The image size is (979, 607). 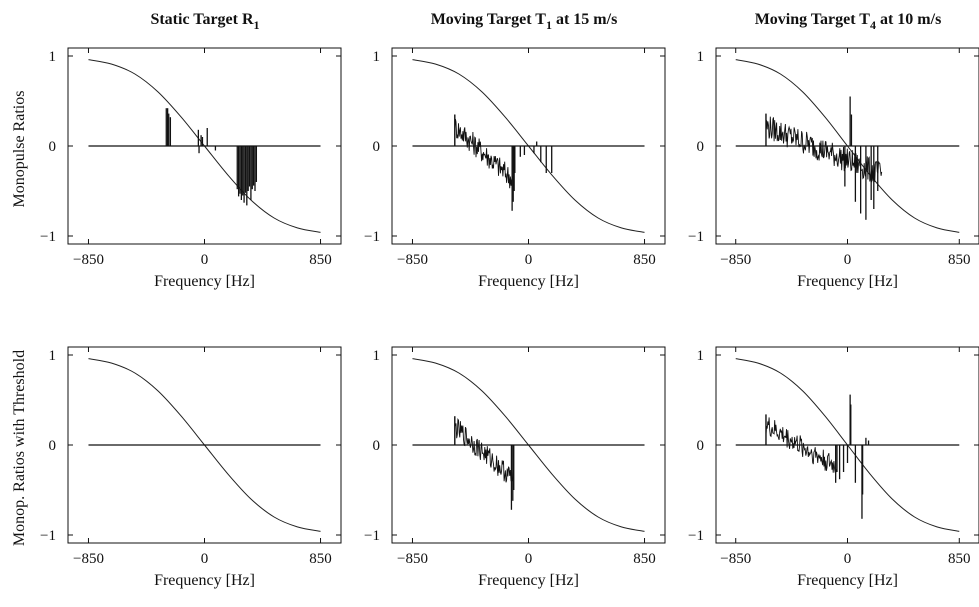 I want to click on panel-6: −850 0 850 −1 0 1 Frequency [Hz], so click(x=833, y=467).